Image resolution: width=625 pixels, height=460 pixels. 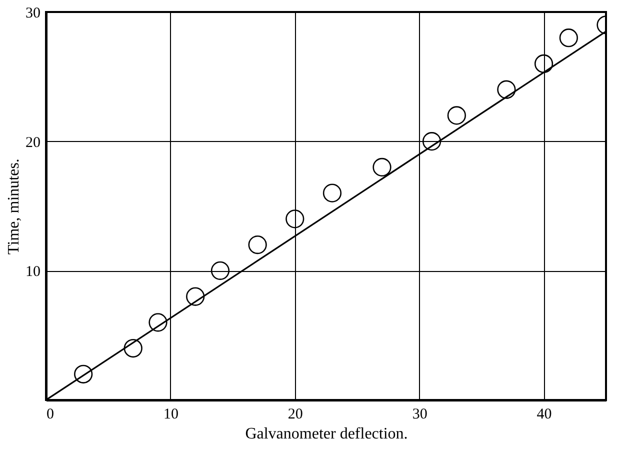 What do you see at coordinates (326, 434) in the screenshot?
I see `x-axis-title: Galvanometer deflection.` at bounding box center [326, 434].